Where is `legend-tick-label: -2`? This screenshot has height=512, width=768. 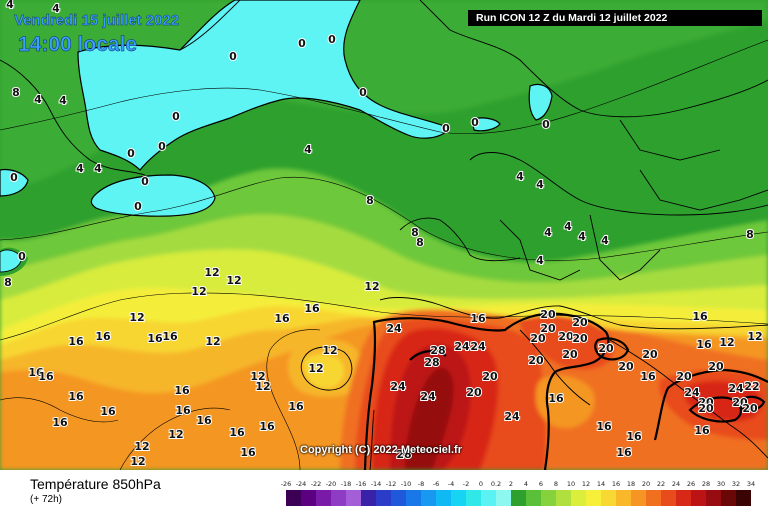
legend-tick-label: -2 is located at coordinates (466, 484).